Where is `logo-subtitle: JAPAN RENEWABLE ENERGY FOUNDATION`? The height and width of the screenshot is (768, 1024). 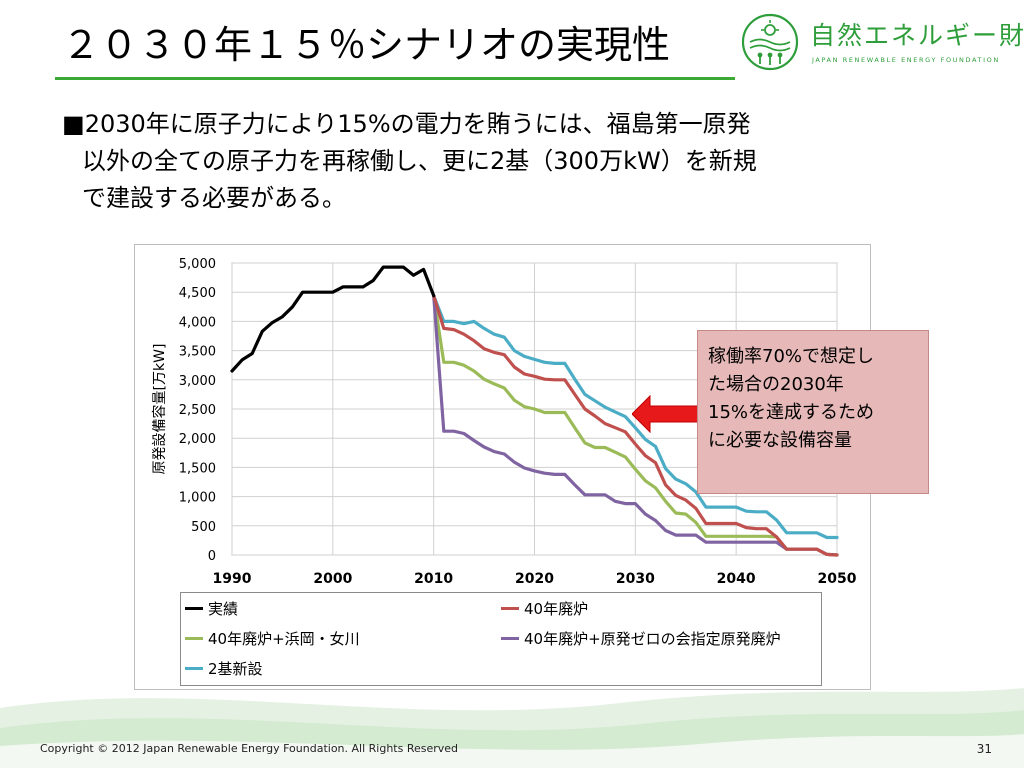
logo-subtitle: JAPAN RENEWABLE ENERGY FOUNDATION is located at coordinates (906, 60).